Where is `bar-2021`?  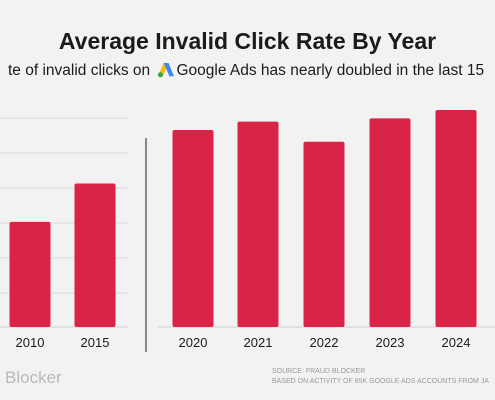 bar-2021 is located at coordinates (258, 224).